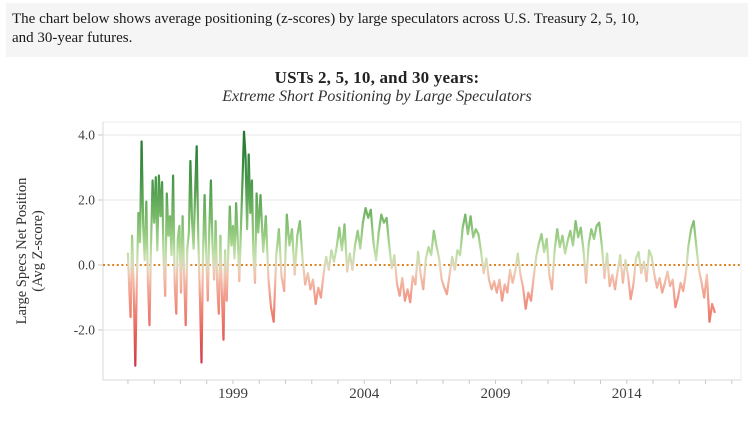 Image resolution: width=754 pixels, height=434 pixels. What do you see at coordinates (627, 394) in the screenshot?
I see `x-tick-label-2014: 2014` at bounding box center [627, 394].